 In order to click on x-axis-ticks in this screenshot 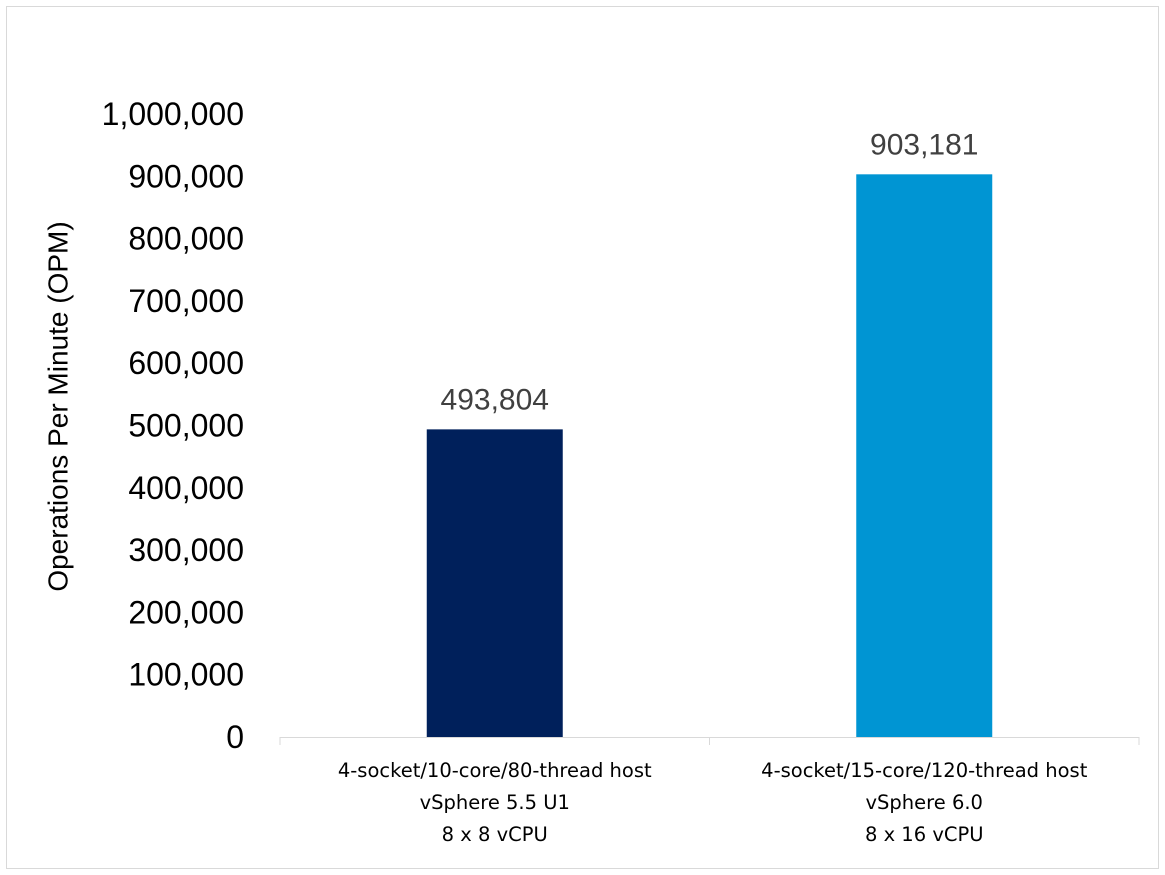, I will do `click(709, 741)`.